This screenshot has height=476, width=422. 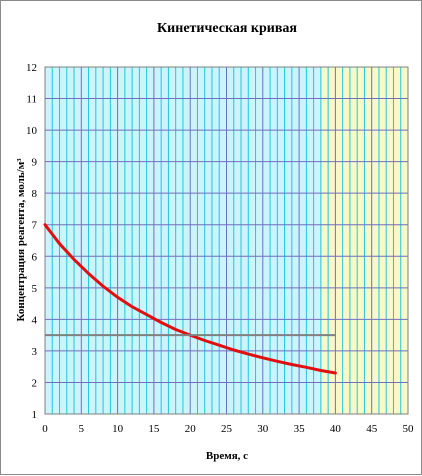 What do you see at coordinates (191, 429) in the screenshot?
I see `x-tick-label: 20` at bounding box center [191, 429].